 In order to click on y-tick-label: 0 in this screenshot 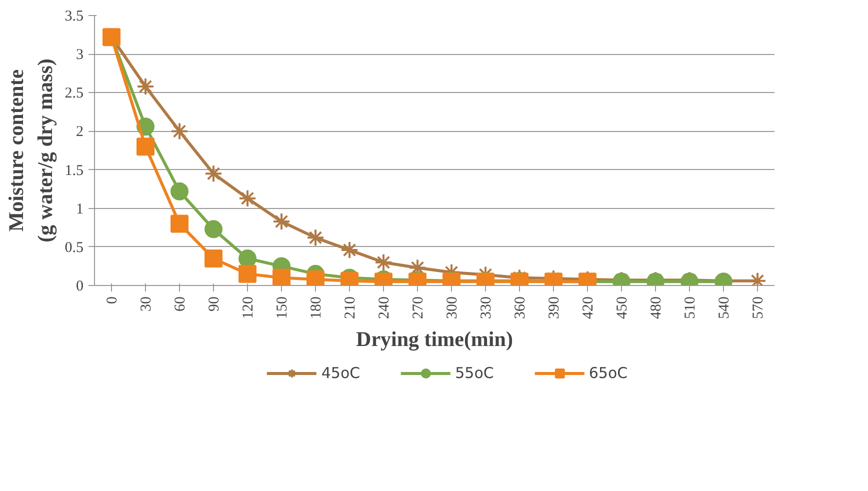, I will do `click(80, 286)`.